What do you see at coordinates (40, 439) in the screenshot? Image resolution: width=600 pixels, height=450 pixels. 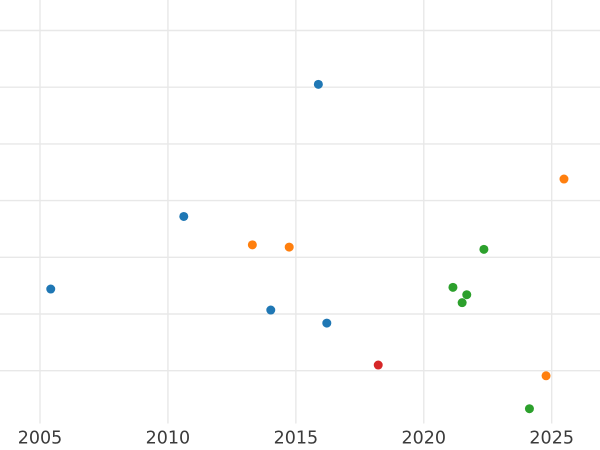 I see `x-tick-label-2005: 2005` at bounding box center [40, 439].